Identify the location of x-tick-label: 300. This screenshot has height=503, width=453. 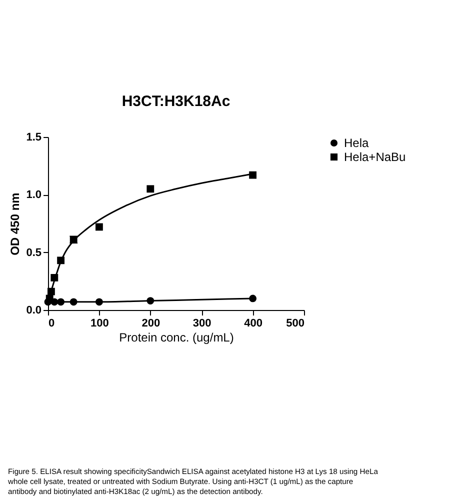
(202, 324).